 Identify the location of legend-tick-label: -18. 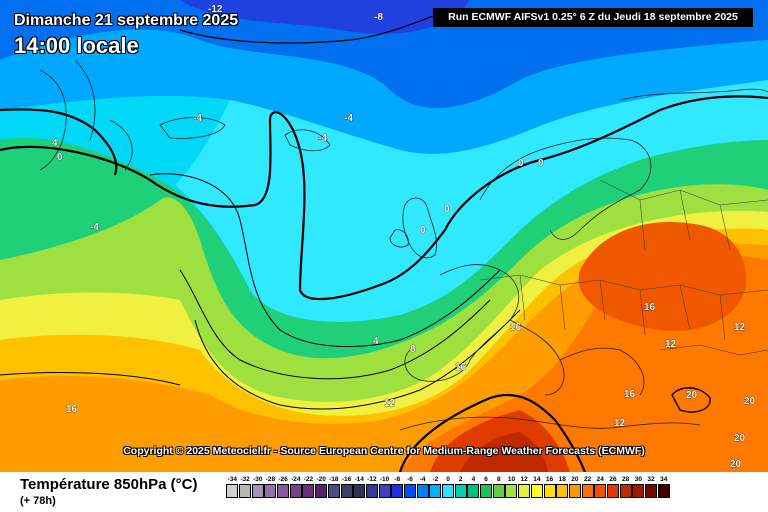
(334, 479).